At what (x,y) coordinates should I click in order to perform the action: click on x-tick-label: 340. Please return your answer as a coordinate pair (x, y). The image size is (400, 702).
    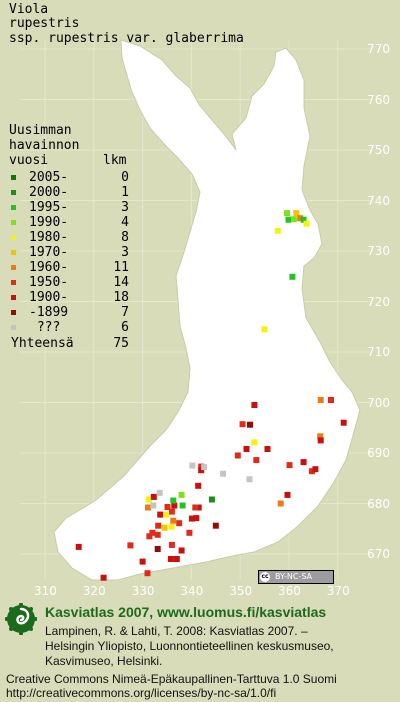
    Looking at the image, I should click on (192, 591).